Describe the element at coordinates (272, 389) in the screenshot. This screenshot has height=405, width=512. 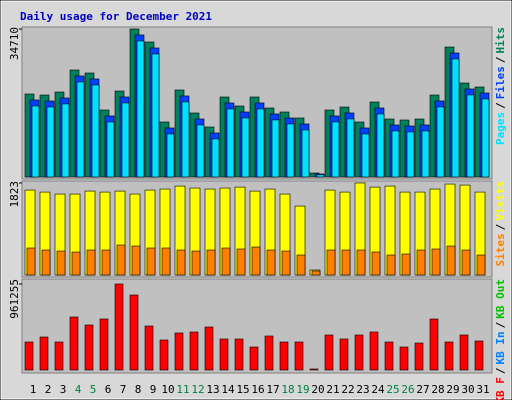
I see `x-tick-label: 17` at that location.